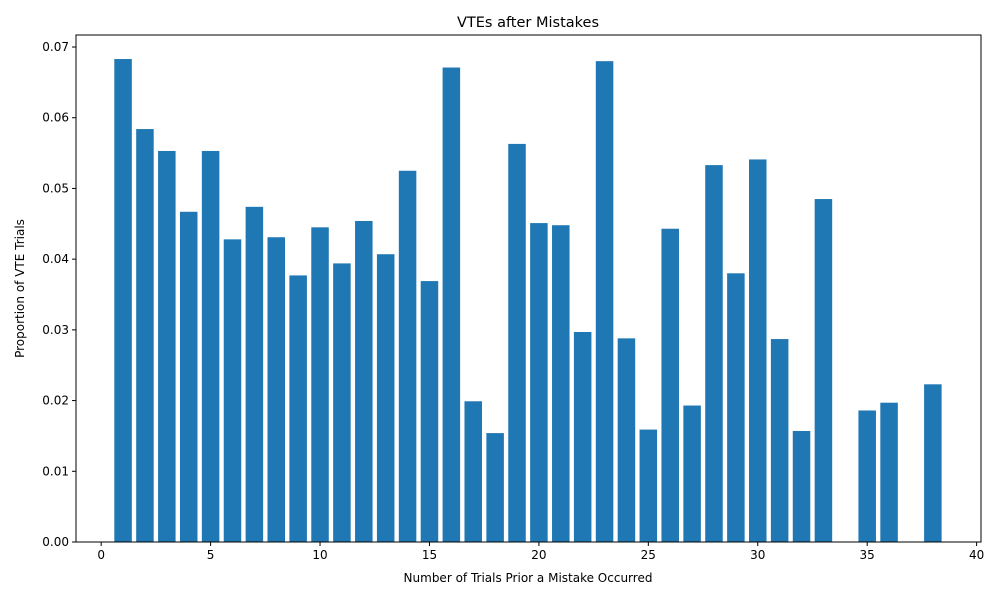 This screenshot has height=600, width=1000. I want to click on y-axis-ticks: 0.00 0.01 0.02 0.03 0.04 0.05 0.06 0.07, so click(59, 294).